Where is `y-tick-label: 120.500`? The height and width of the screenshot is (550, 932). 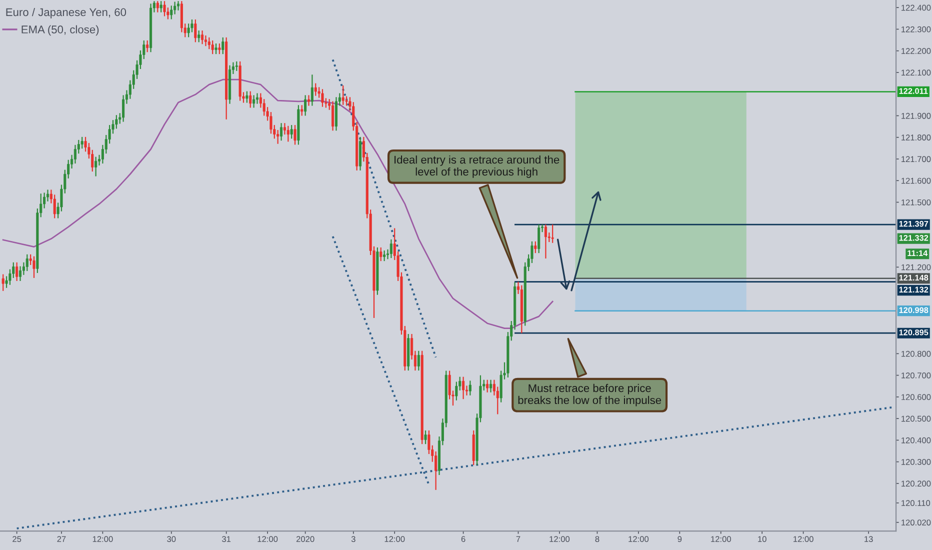
y-tick-label: 120.500 is located at coordinates (916, 419).